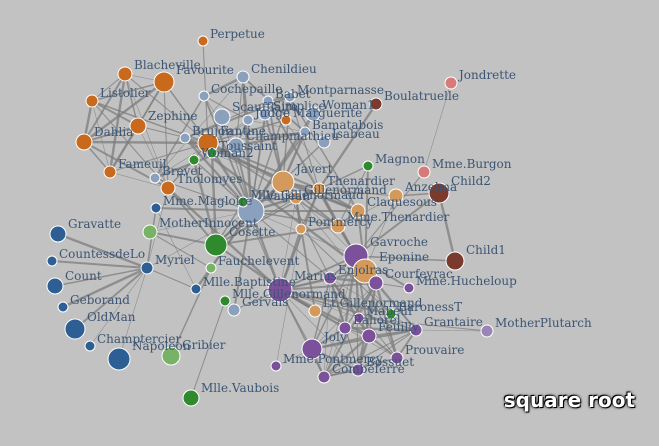  I want to click on node-ltgillenormand, so click(315, 311).